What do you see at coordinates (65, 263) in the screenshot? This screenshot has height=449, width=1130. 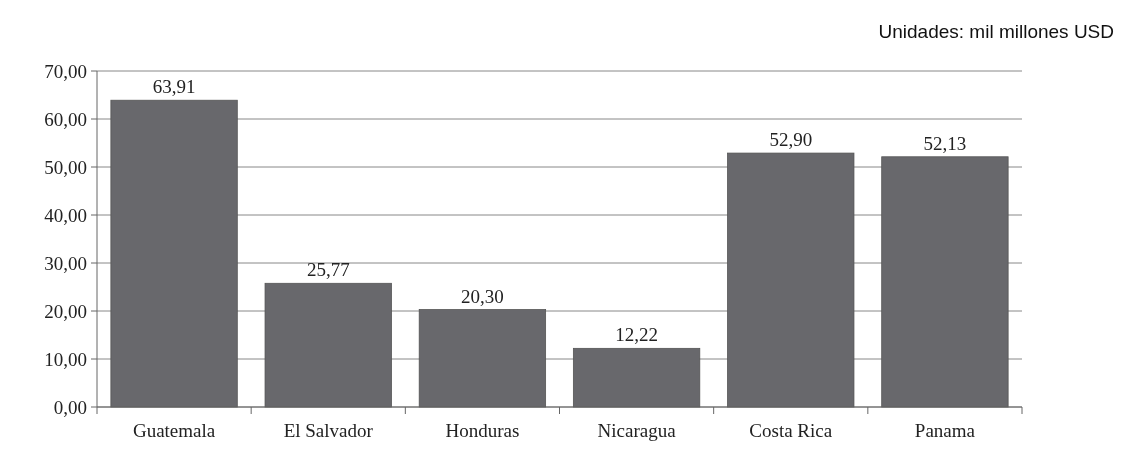 I see `y-tick-label: 30,00` at bounding box center [65, 263].